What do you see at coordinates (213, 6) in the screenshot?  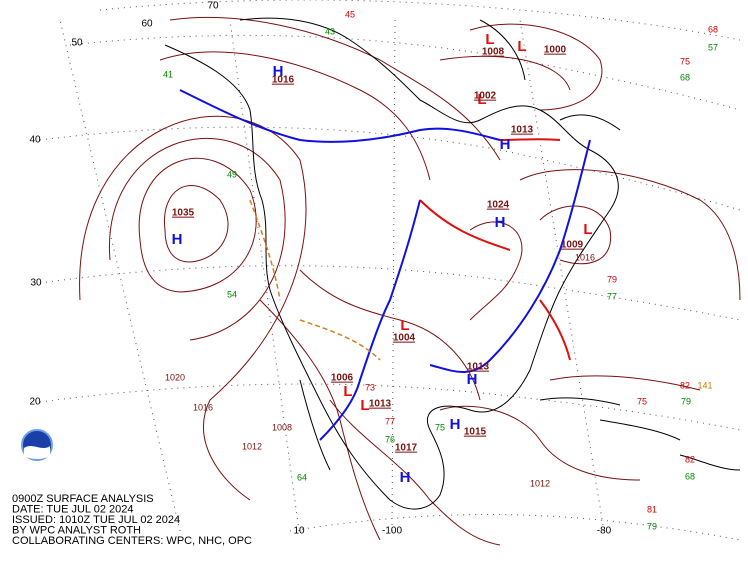 I see `latitude-label: 70` at bounding box center [213, 6].